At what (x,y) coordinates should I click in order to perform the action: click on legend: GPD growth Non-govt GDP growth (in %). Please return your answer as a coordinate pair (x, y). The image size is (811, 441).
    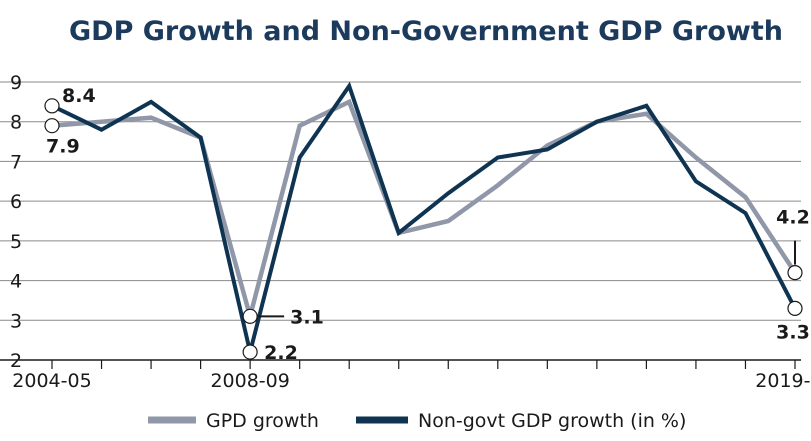
    Looking at the image, I should click on (417, 421).